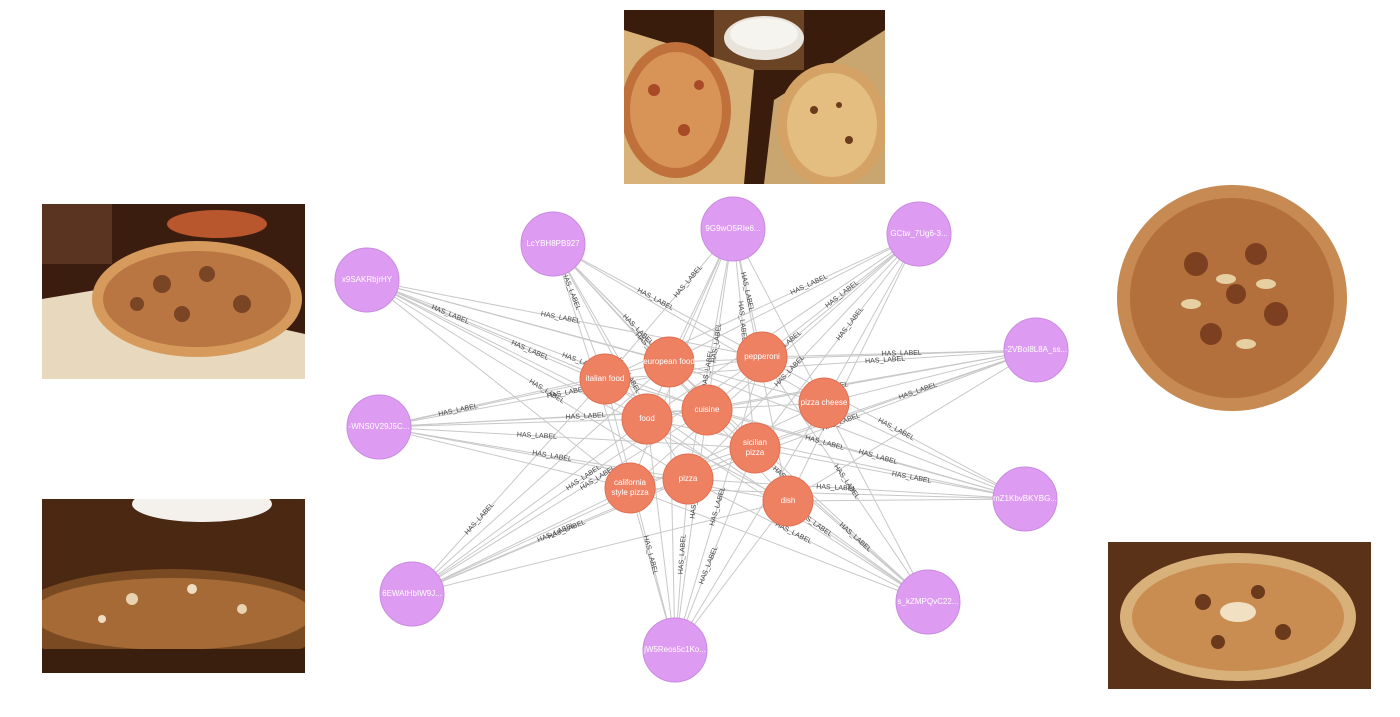 The image size is (1400, 717). I want to click on label-node-caption: cuisine, so click(707, 409).